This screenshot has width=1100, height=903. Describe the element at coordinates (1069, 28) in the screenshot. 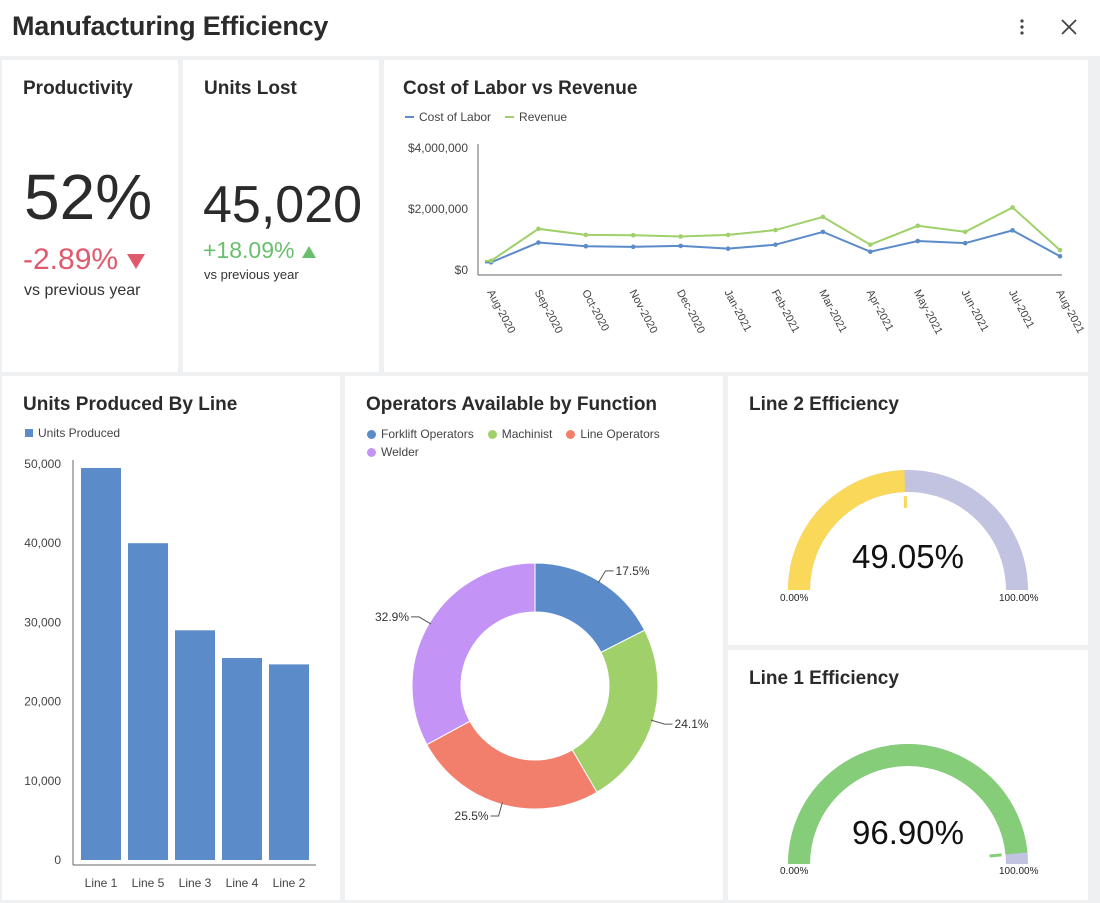

I see `close-icon` at that location.